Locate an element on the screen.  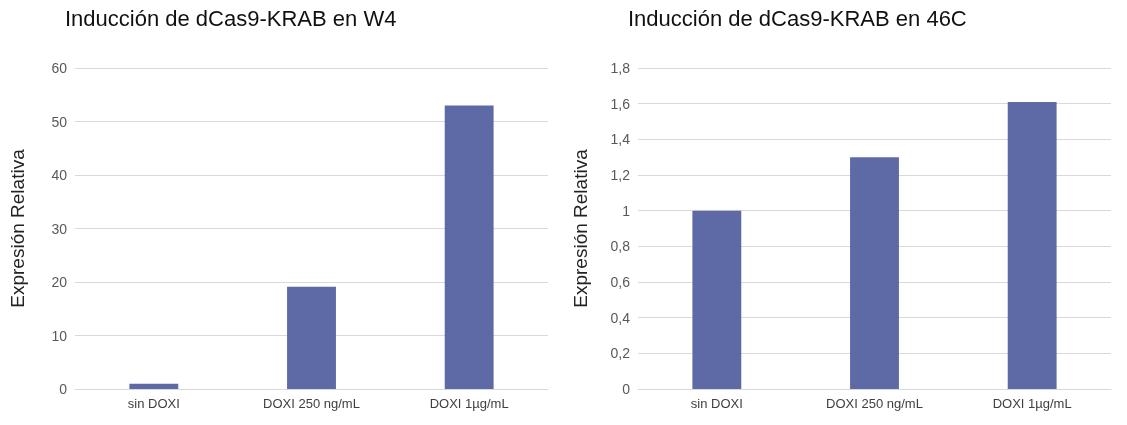
y-tick-label: 60 is located at coordinates (59, 68).